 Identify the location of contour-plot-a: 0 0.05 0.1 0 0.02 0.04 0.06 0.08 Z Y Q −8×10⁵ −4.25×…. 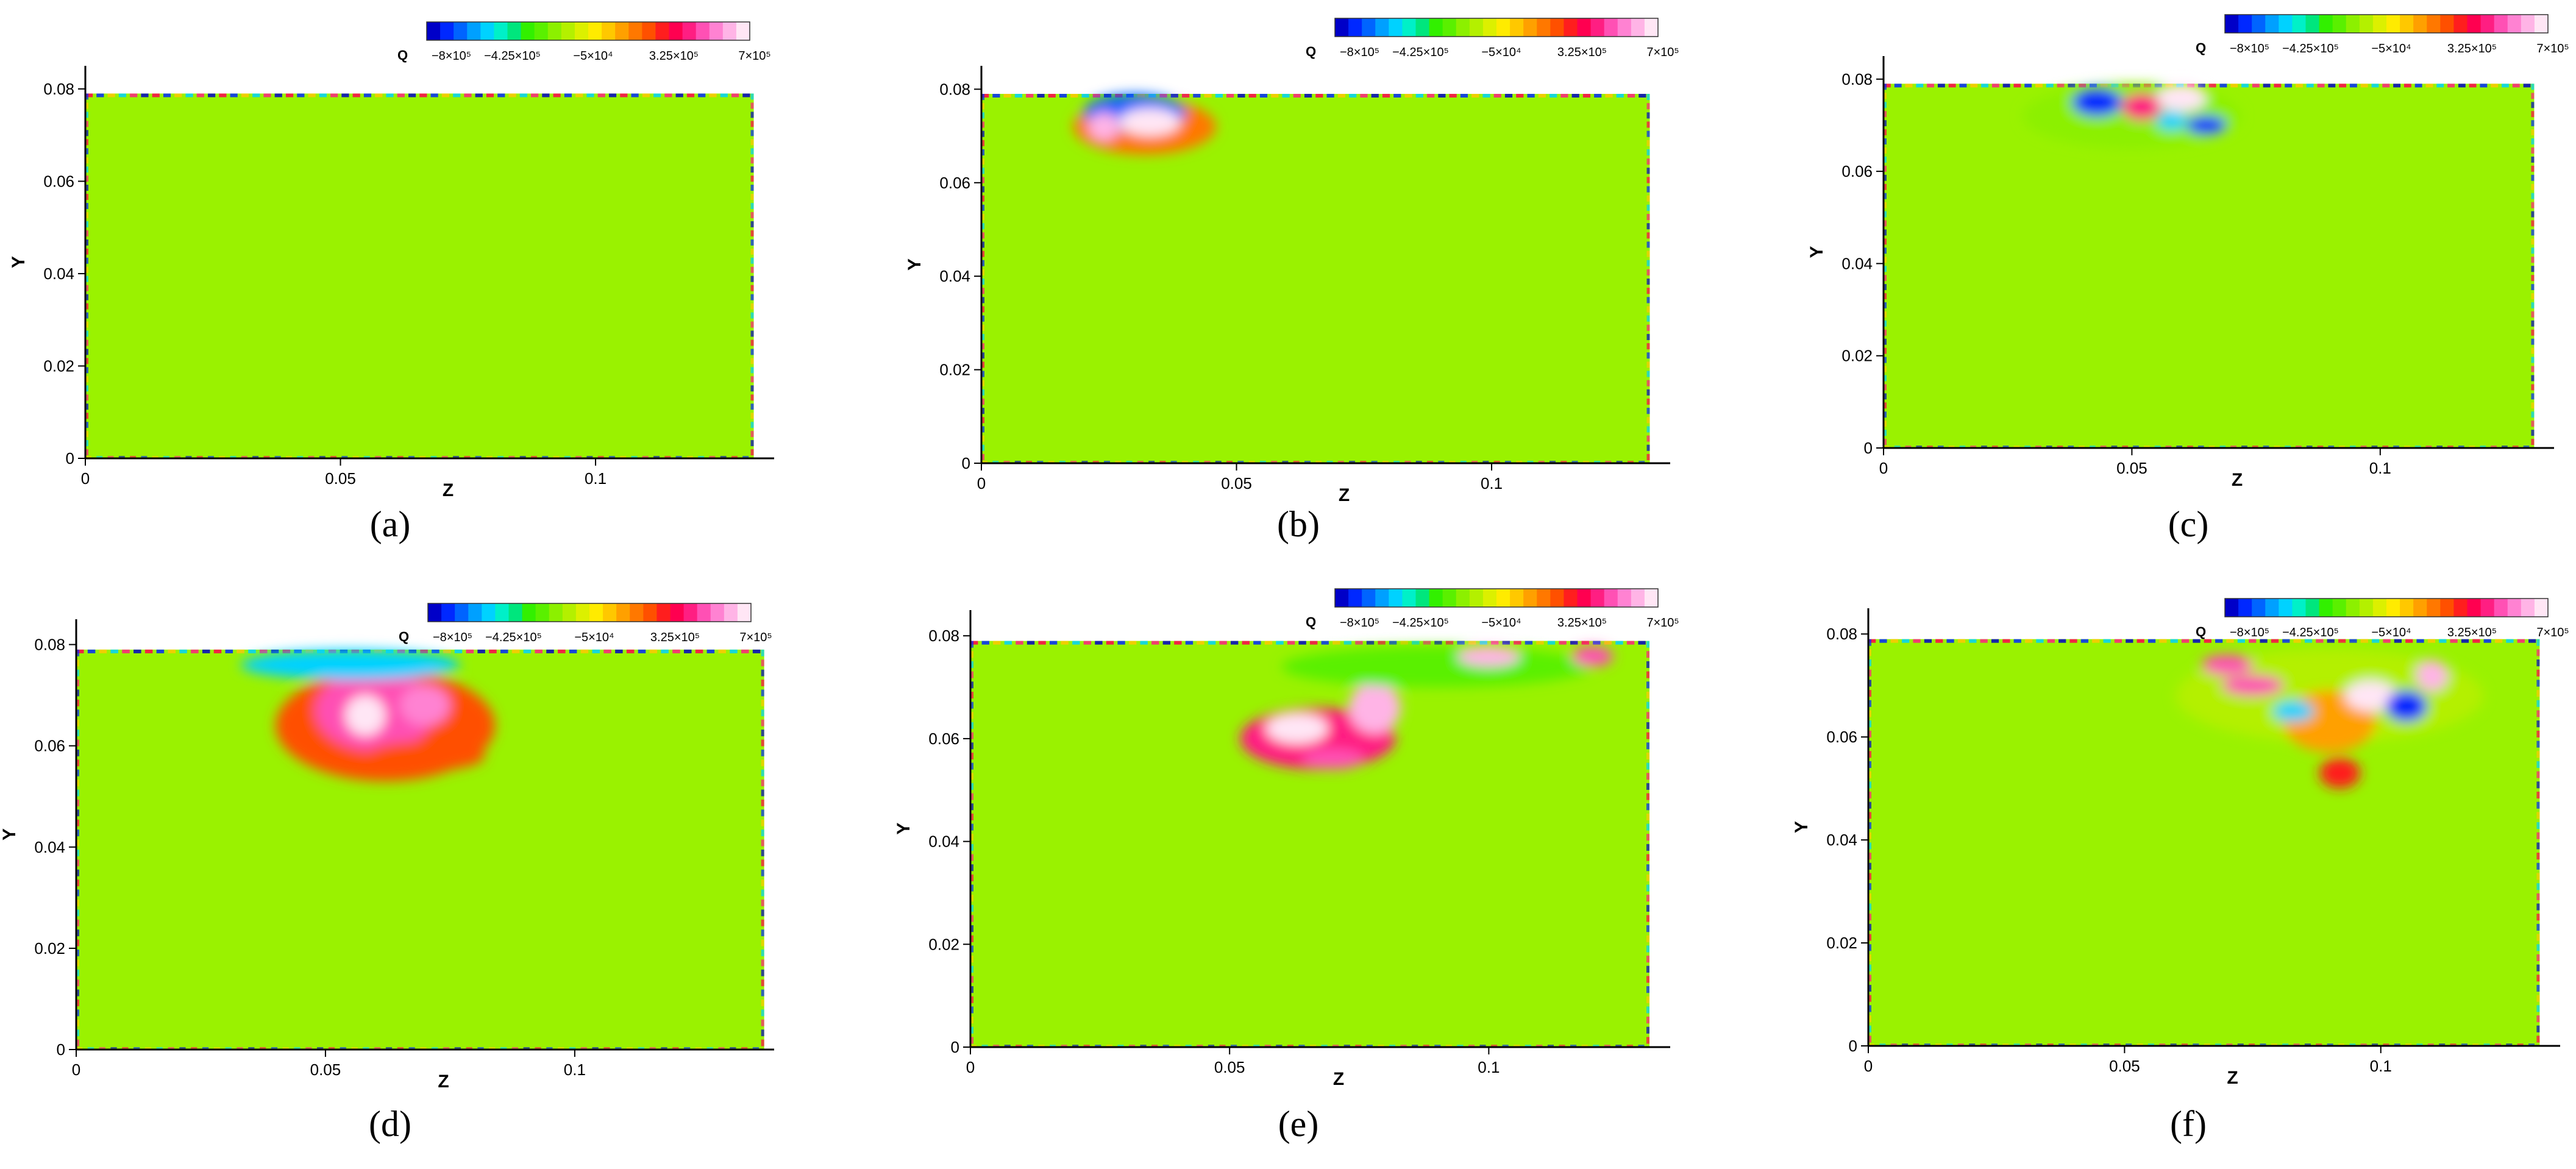
(391, 282).